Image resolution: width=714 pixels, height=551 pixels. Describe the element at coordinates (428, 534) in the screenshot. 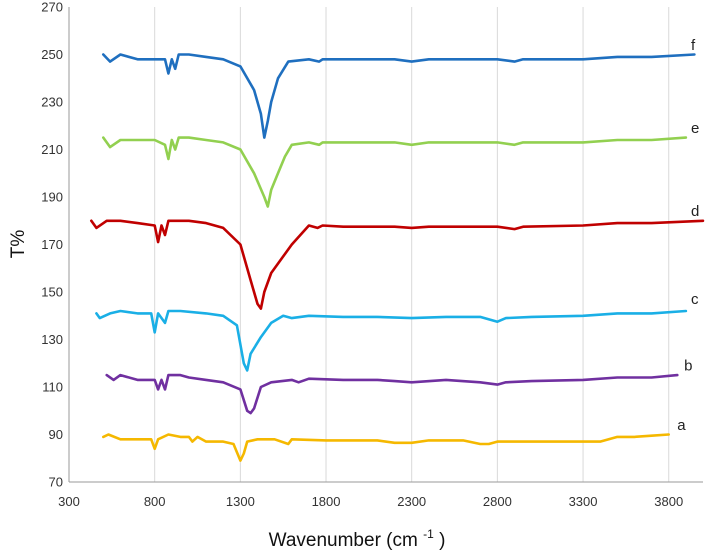

I see `x-axis-title-superscript: -1` at that location.